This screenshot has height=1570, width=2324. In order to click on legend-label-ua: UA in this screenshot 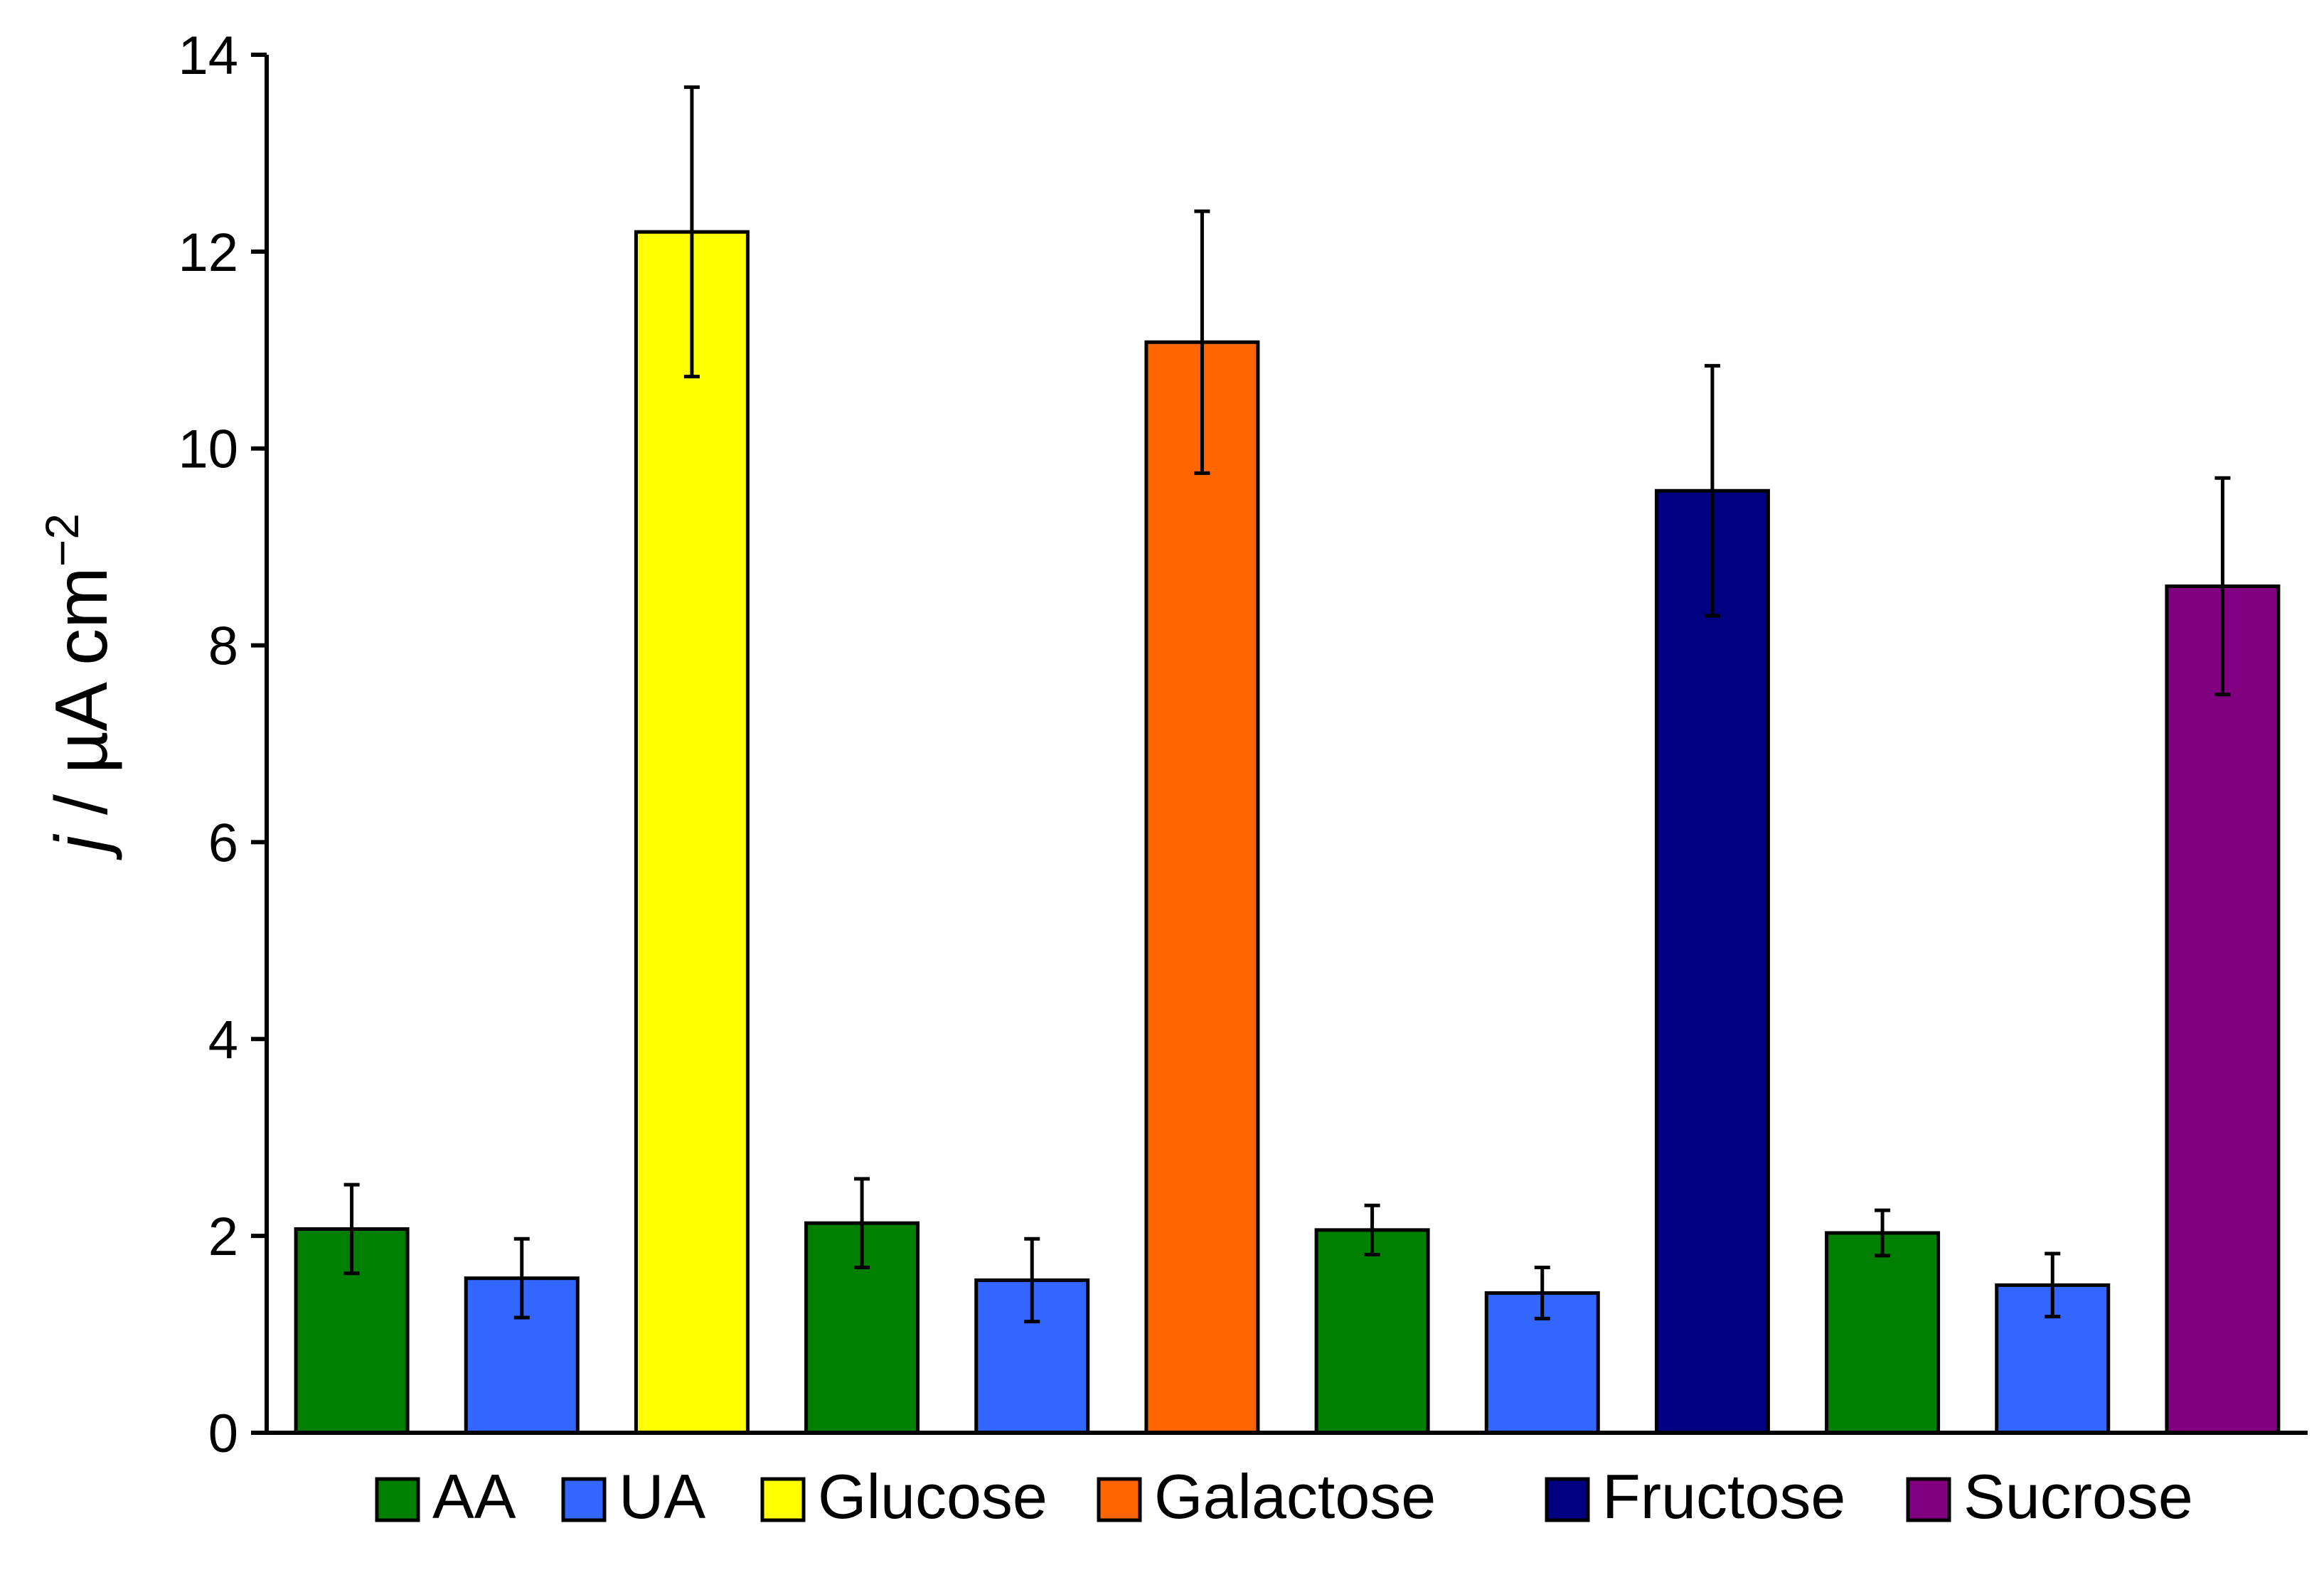, I will do `click(663, 1496)`.